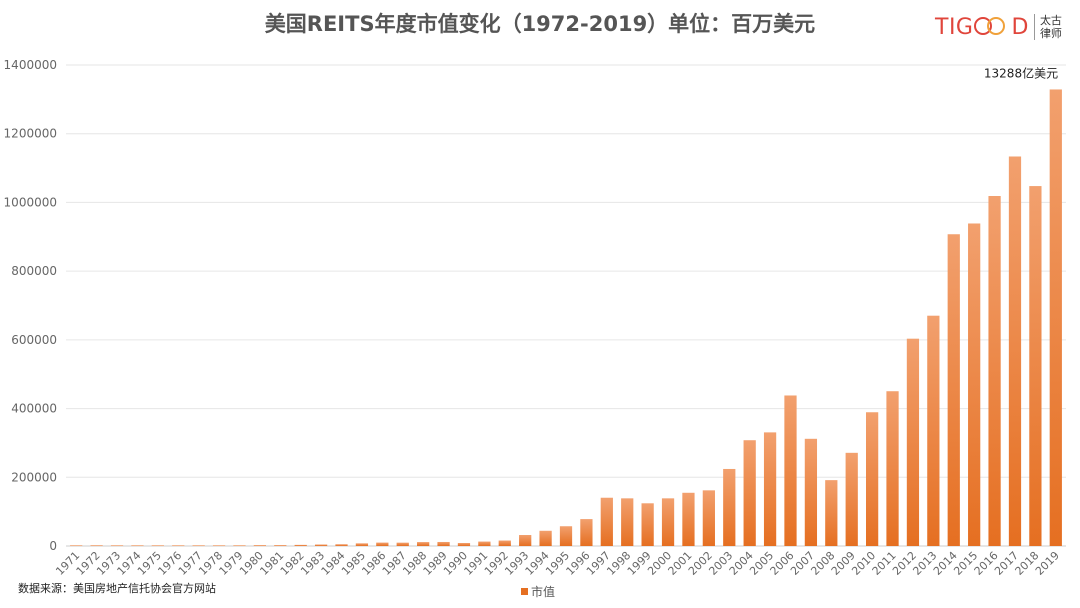 The width and height of the screenshot is (1080, 608). What do you see at coordinates (524, 591) in the screenshot?
I see `legend-swatch` at bounding box center [524, 591].